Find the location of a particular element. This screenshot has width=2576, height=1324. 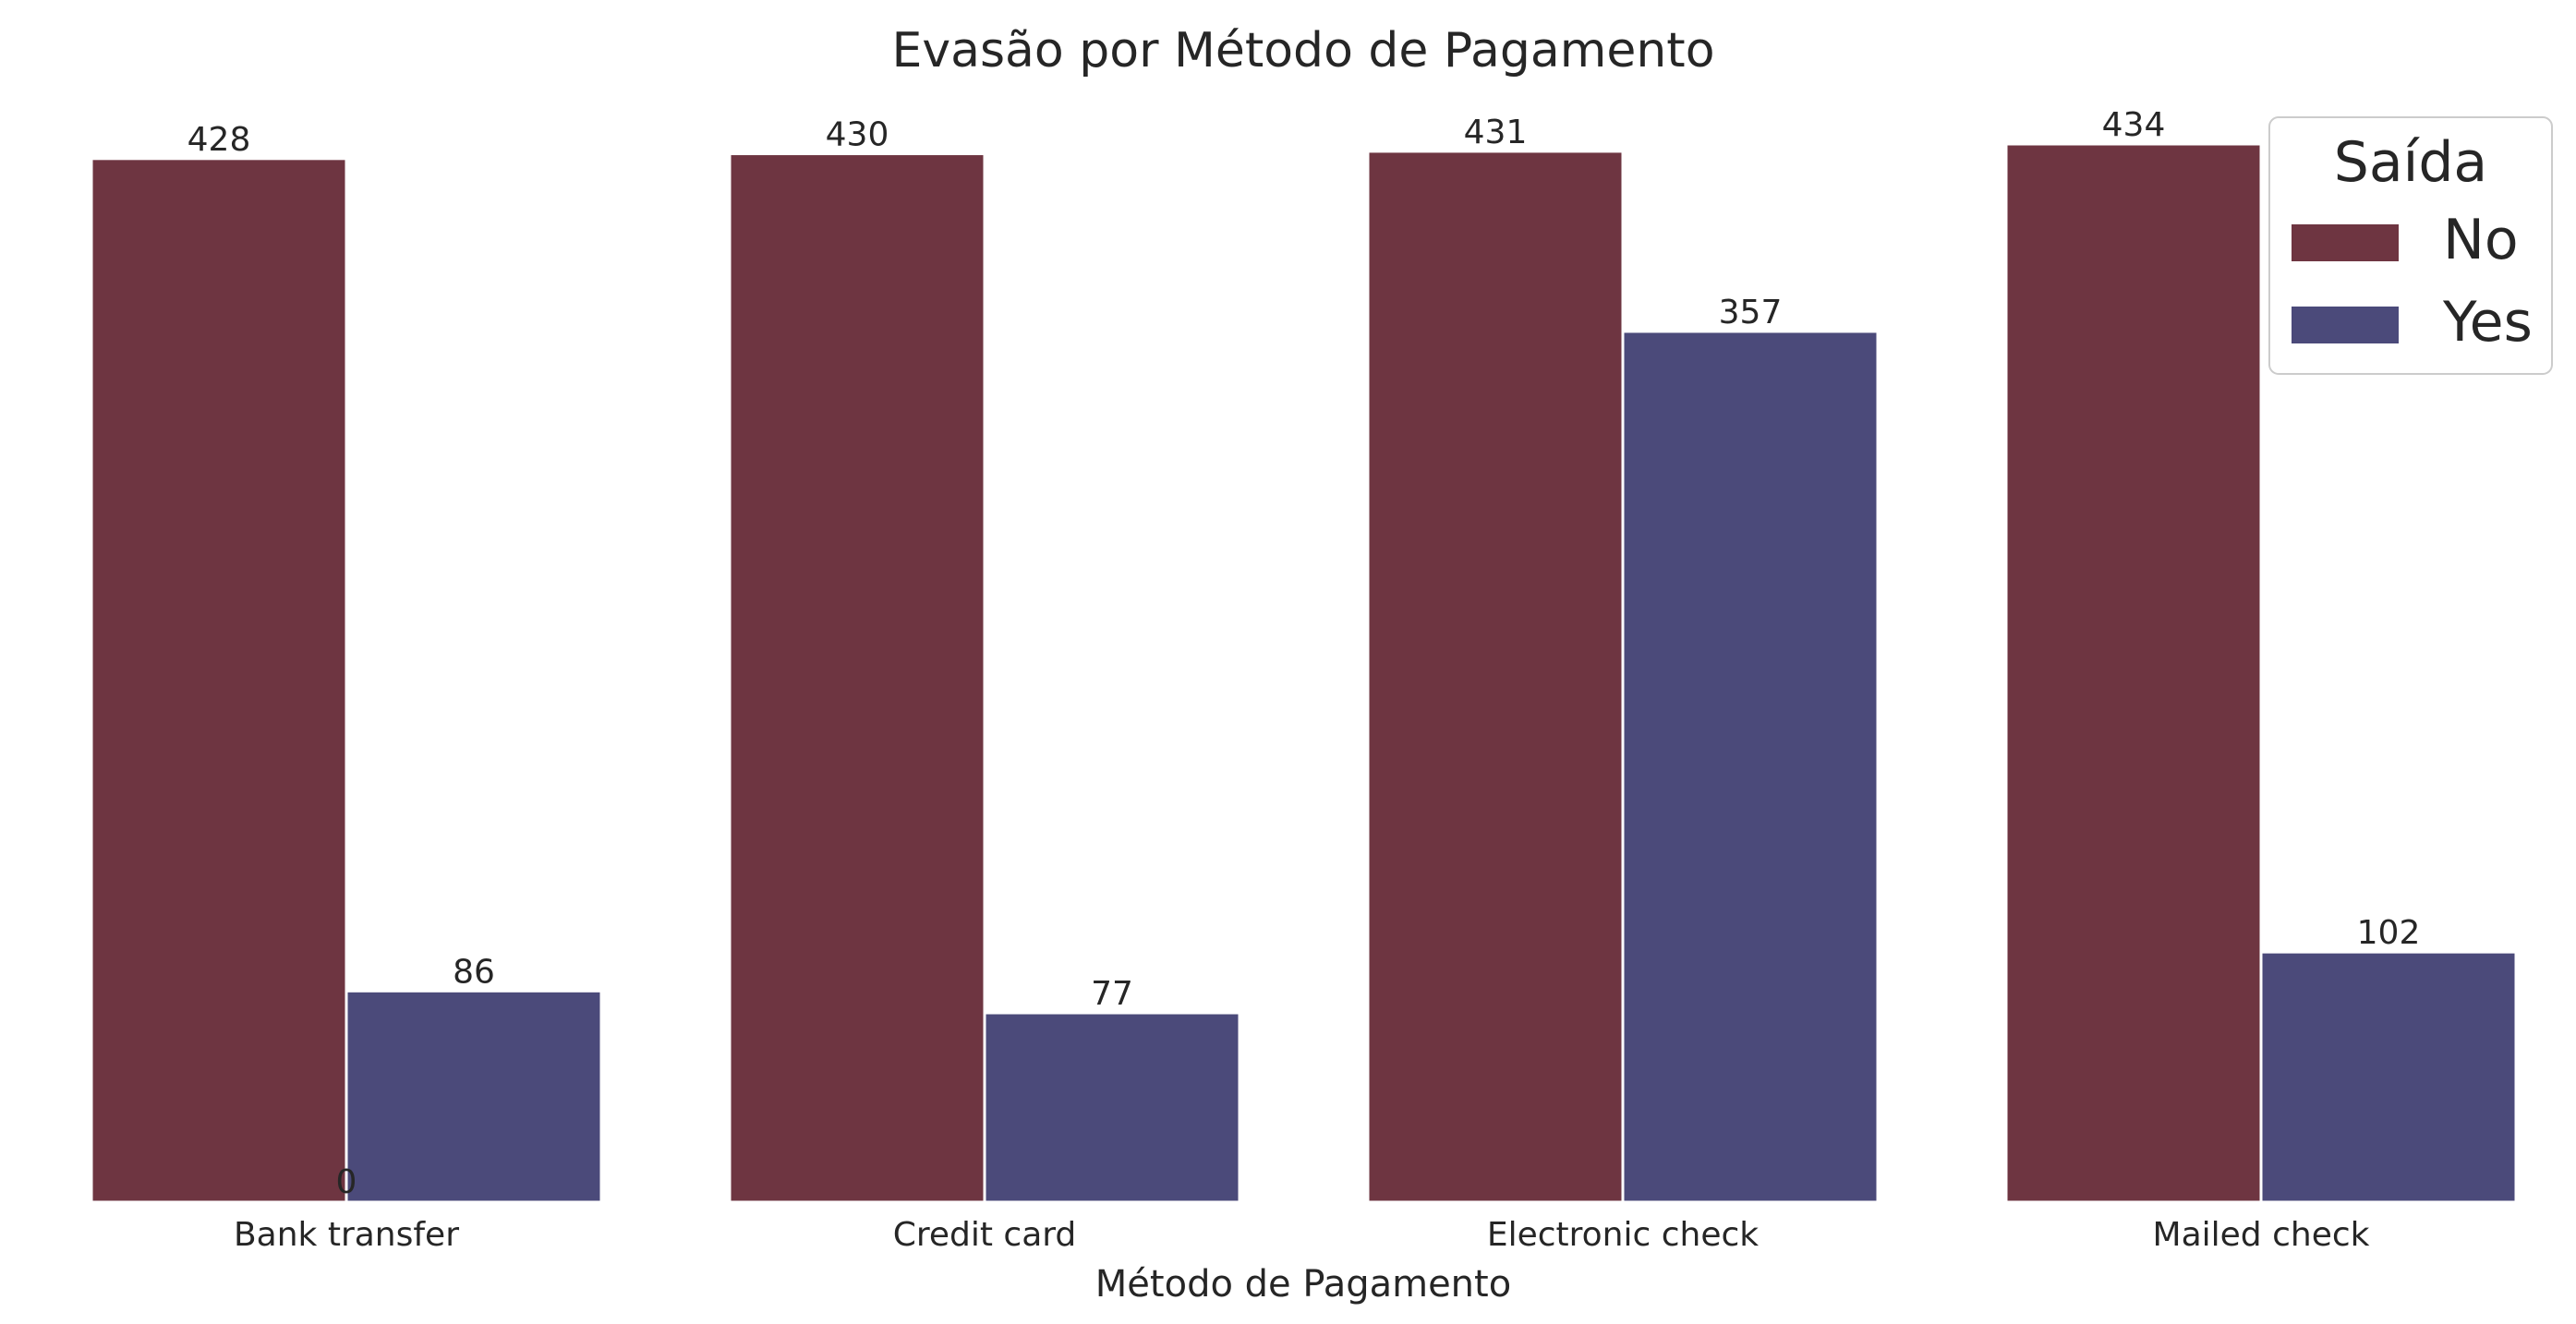

legend-swatch-no is located at coordinates (2345, 242).